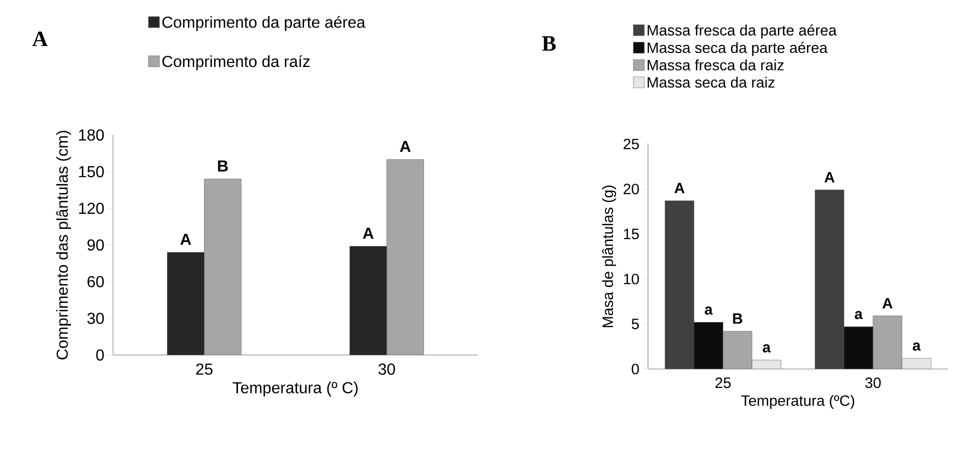  I want to click on chart-title: B, so click(549, 43).